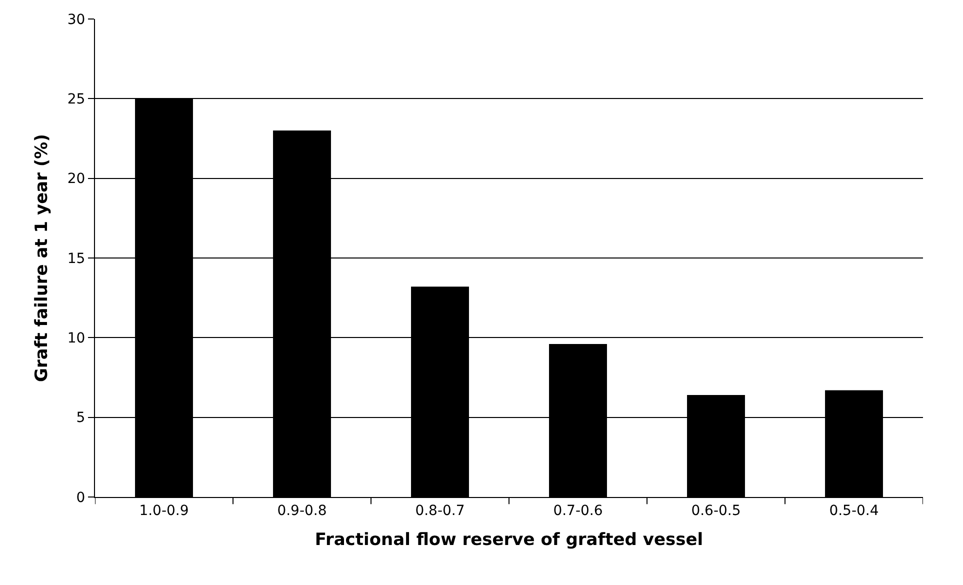 This screenshot has width=963, height=585. What do you see at coordinates (81, 418) in the screenshot?
I see `y-tick-label: 5` at bounding box center [81, 418].